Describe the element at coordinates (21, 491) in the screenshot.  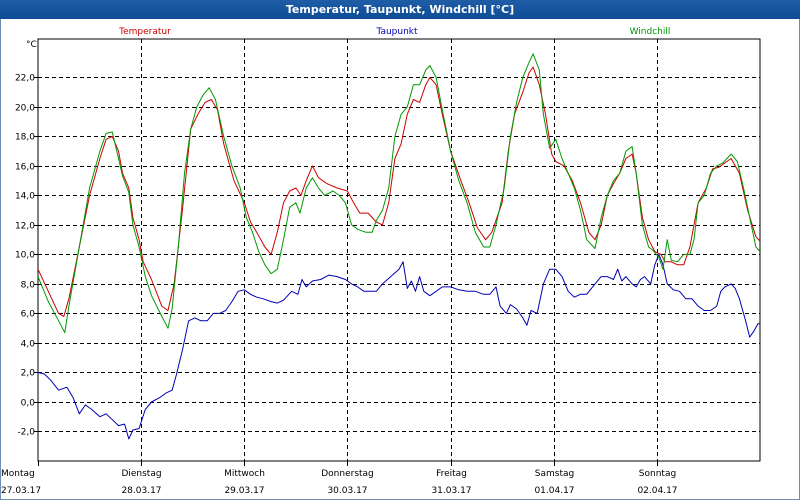
I see `x-tick-date: 27.03.17` at that location.